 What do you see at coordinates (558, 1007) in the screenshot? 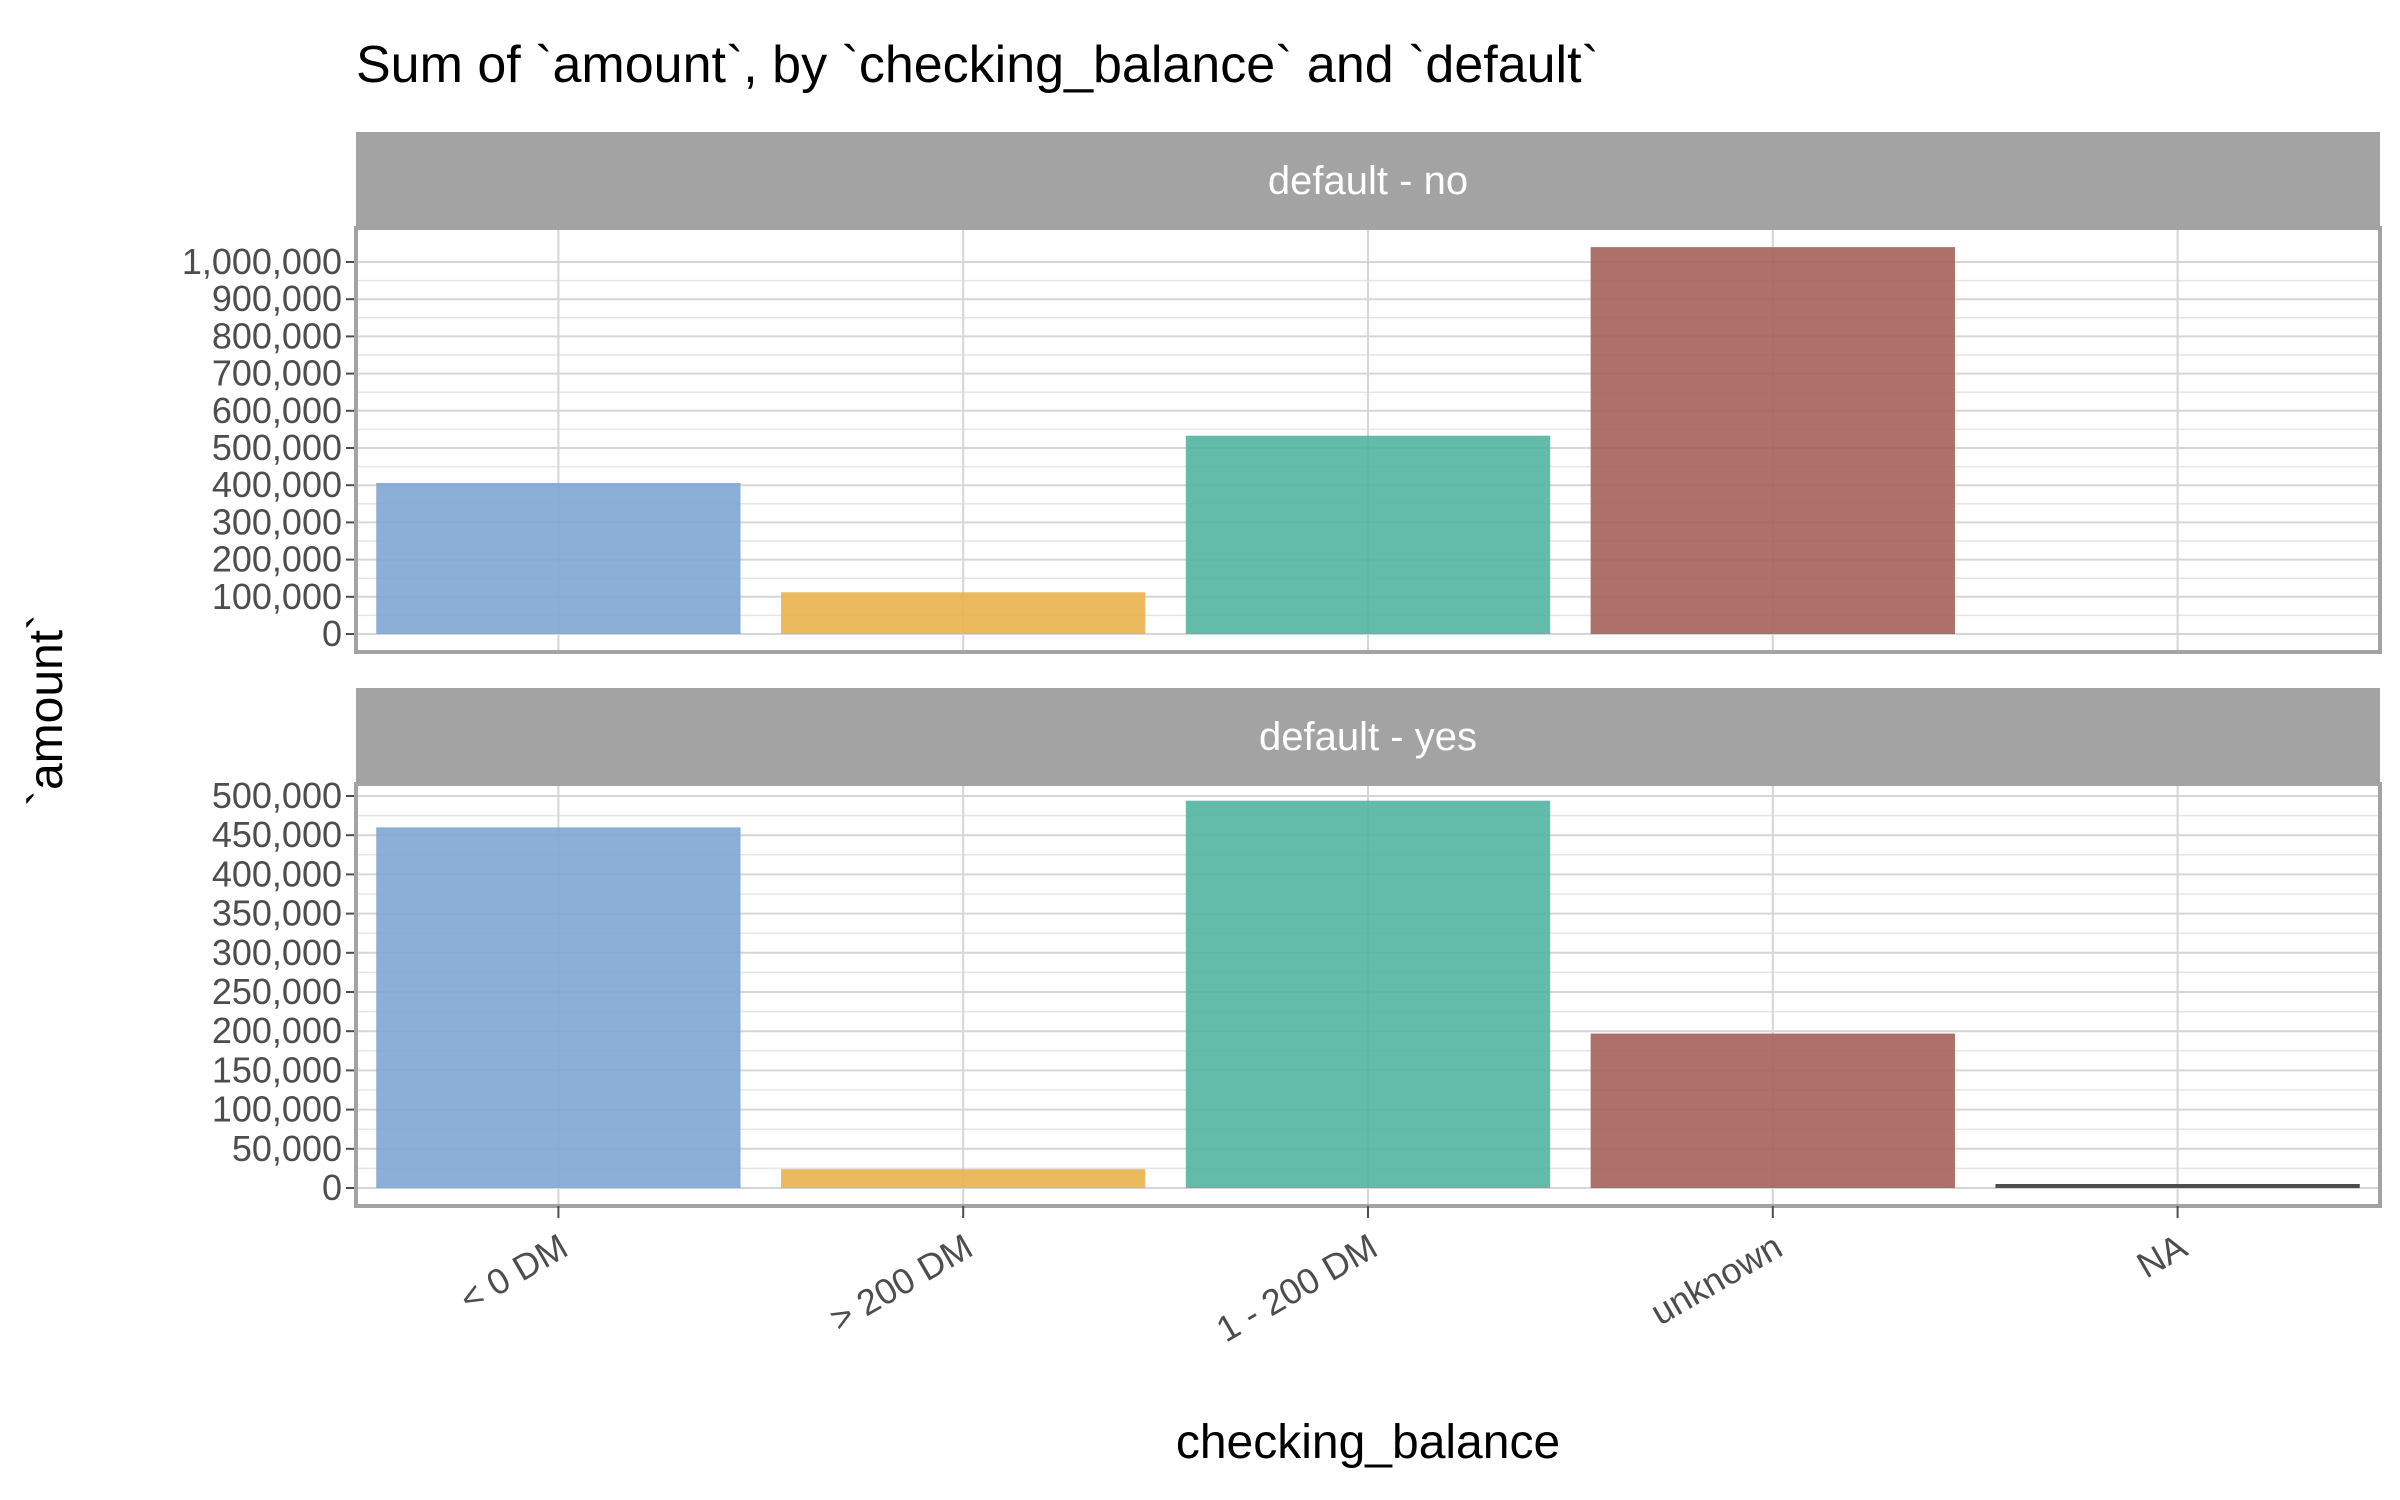
I see `bar-1: < 0 DM: 460000` at bounding box center [558, 1007].